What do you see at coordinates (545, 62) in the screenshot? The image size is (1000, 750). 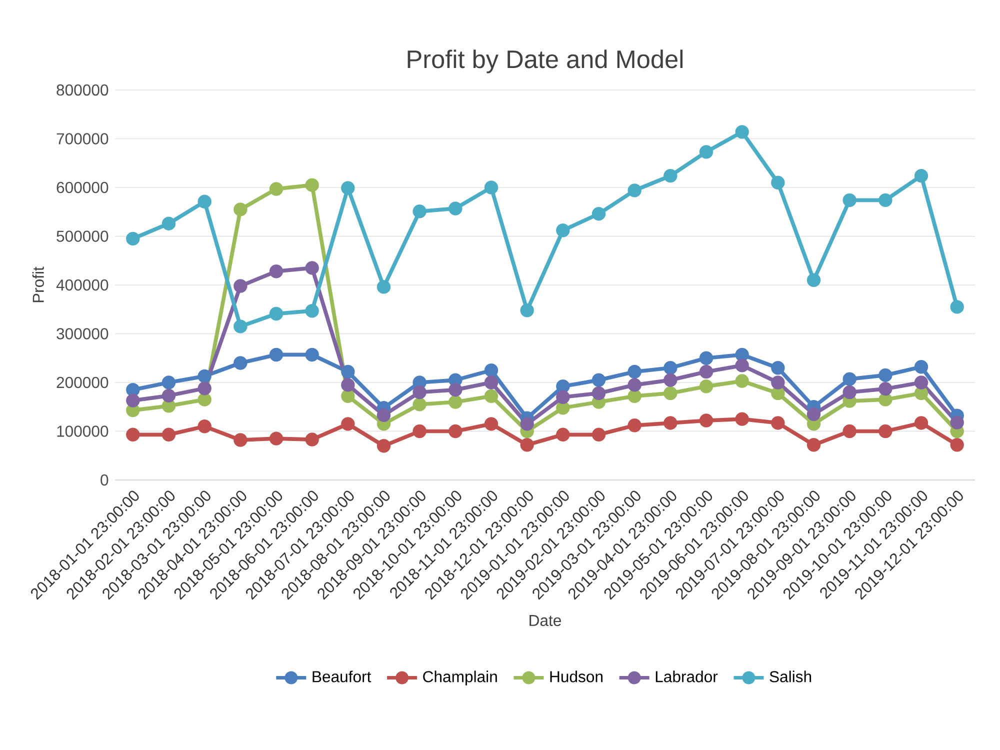 I see `chart-title: Profit by Date and Model` at bounding box center [545, 62].